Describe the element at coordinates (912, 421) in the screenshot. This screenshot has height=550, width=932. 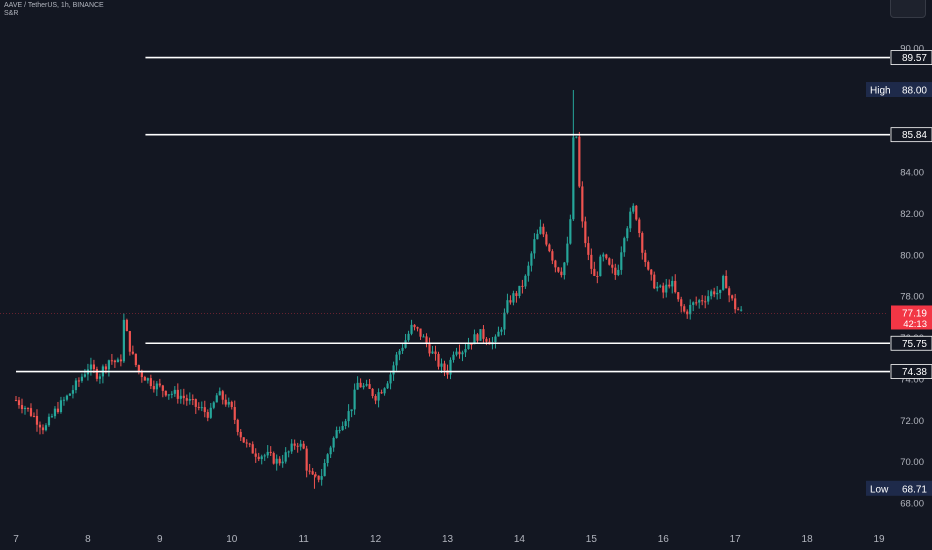
I see `y-tick-label: 72.00` at that location.